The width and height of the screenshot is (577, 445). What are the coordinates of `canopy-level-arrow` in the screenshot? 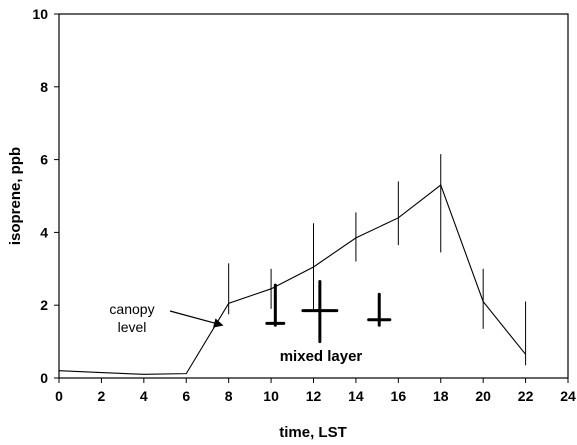 It's located at (196, 319).